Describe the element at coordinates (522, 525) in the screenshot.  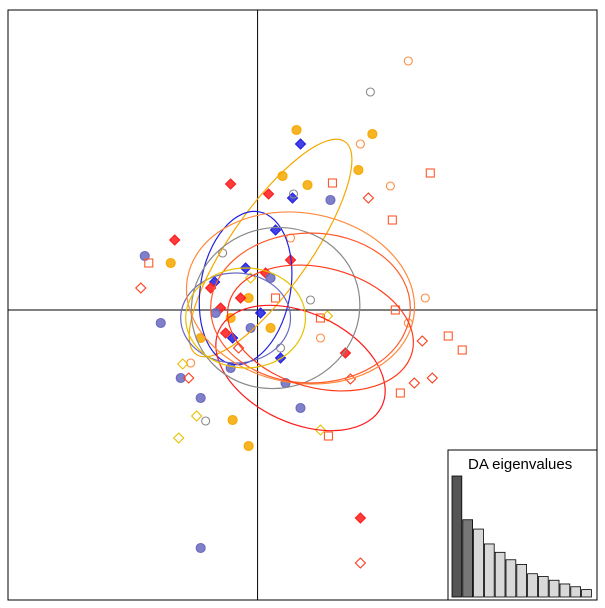
I see `eigenvalue-inset: DA eigenvalues` at that location.